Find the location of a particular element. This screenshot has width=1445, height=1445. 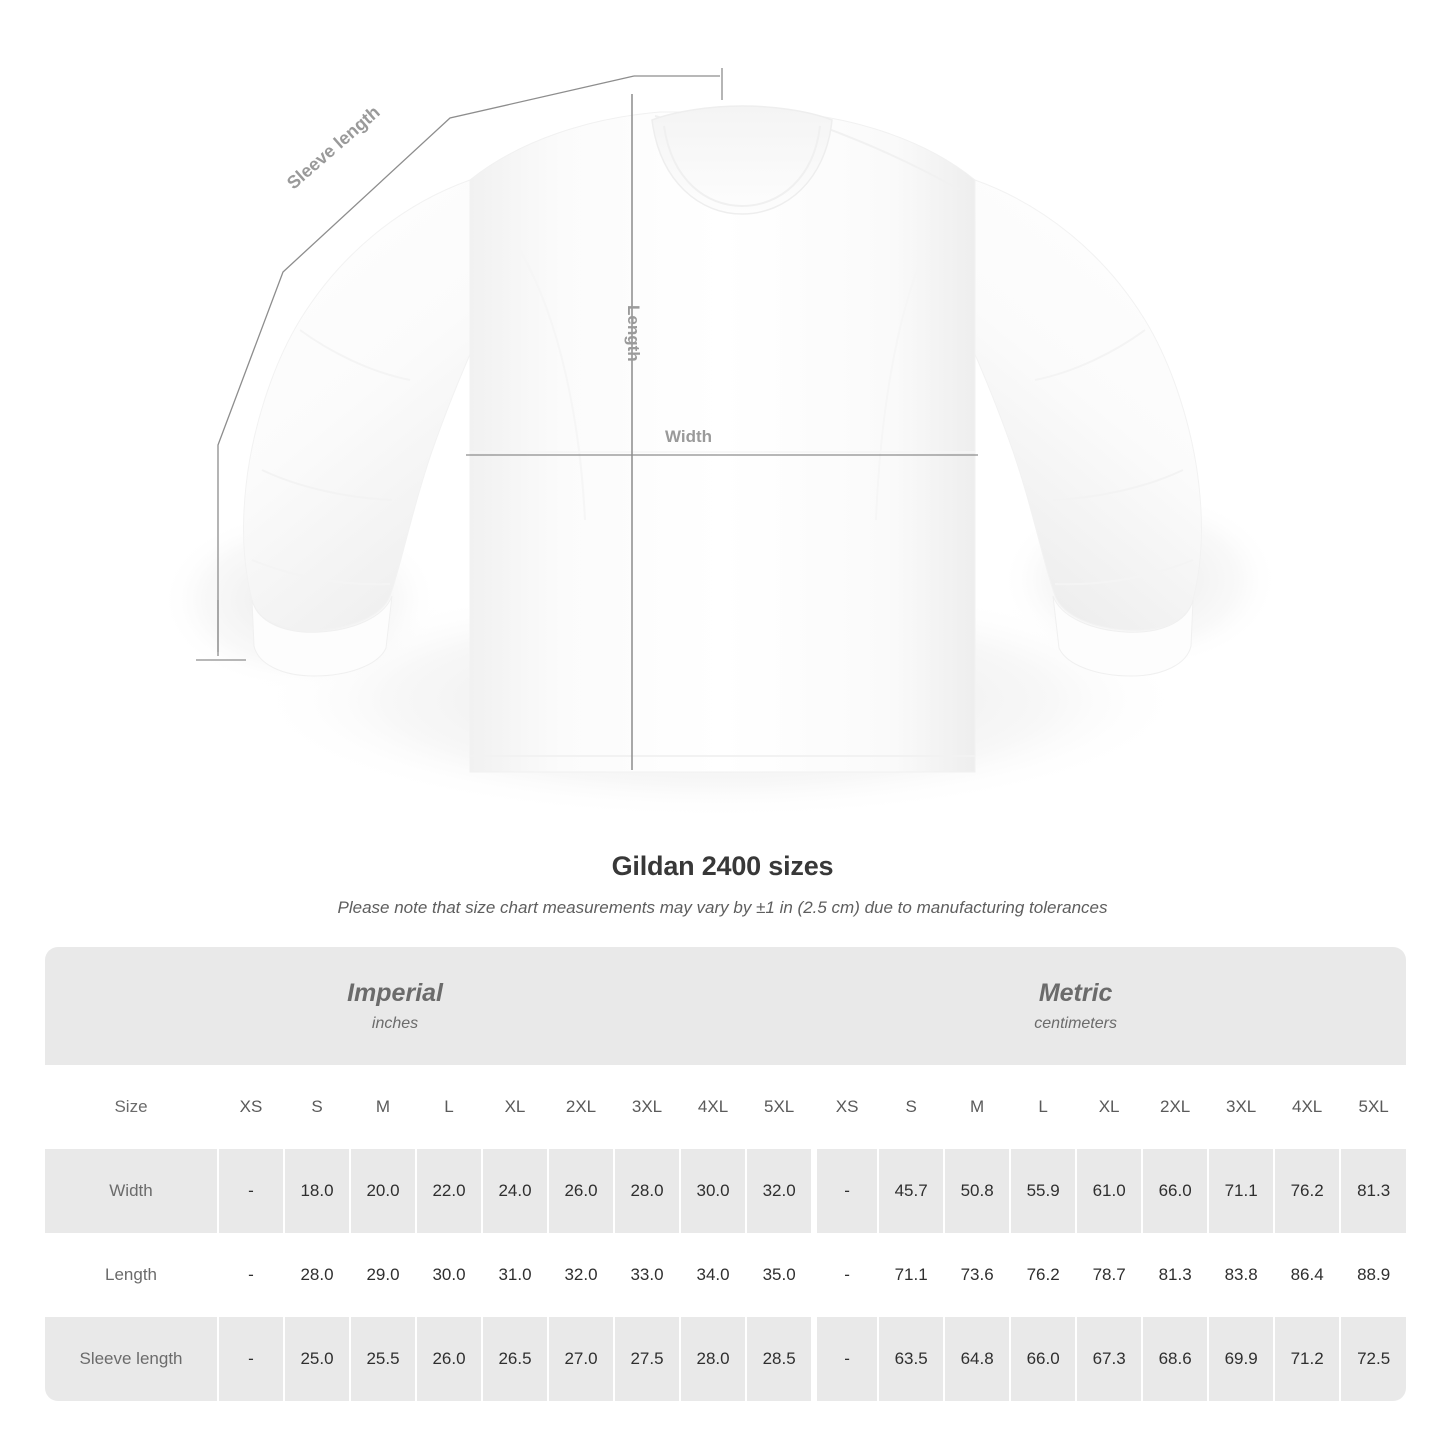

metric-band: Metric centimeters is located at coordinates (1076, 1006).